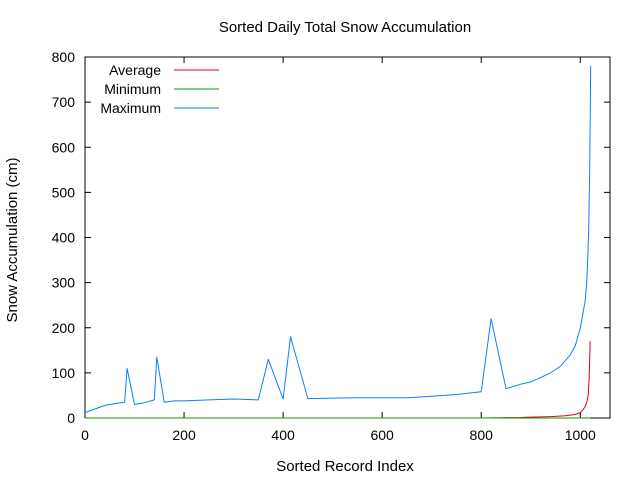  I want to click on legend: Average Minimum Maximum, so click(159, 89).